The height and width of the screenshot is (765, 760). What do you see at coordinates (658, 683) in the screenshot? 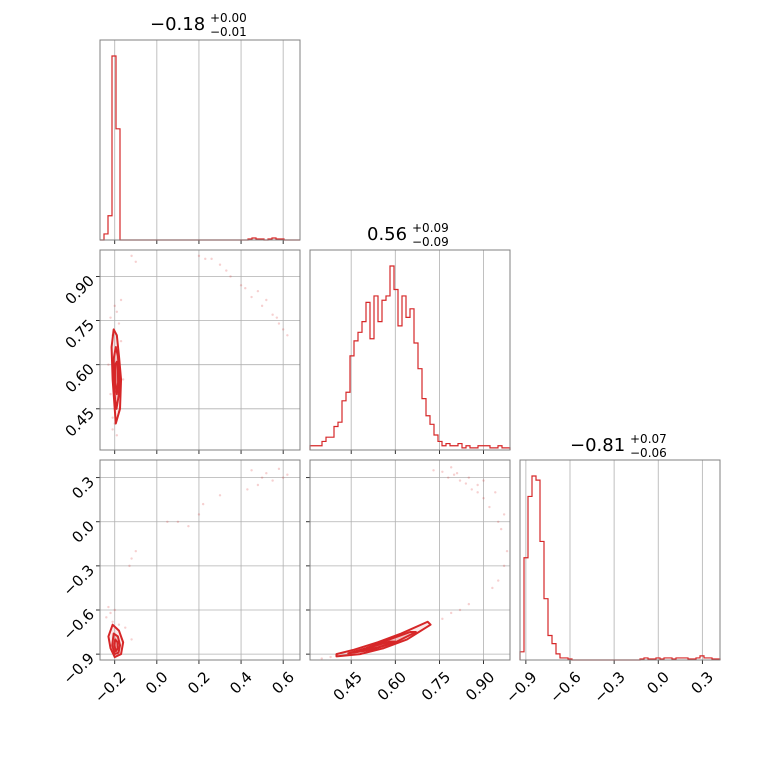
I see `xtick-p2-3: 0.0` at bounding box center [658, 683].